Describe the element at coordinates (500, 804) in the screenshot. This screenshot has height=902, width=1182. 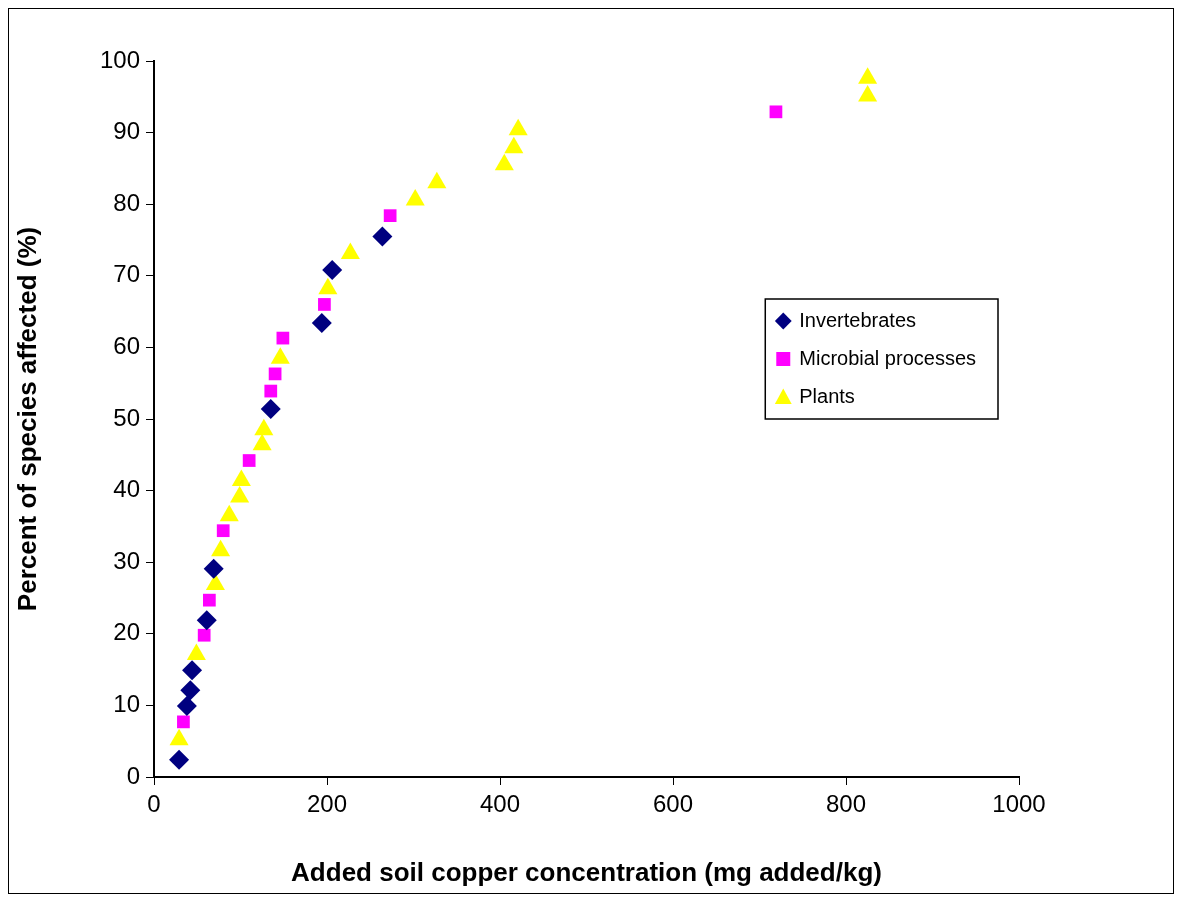
I see `x-tick-label: 400` at that location.